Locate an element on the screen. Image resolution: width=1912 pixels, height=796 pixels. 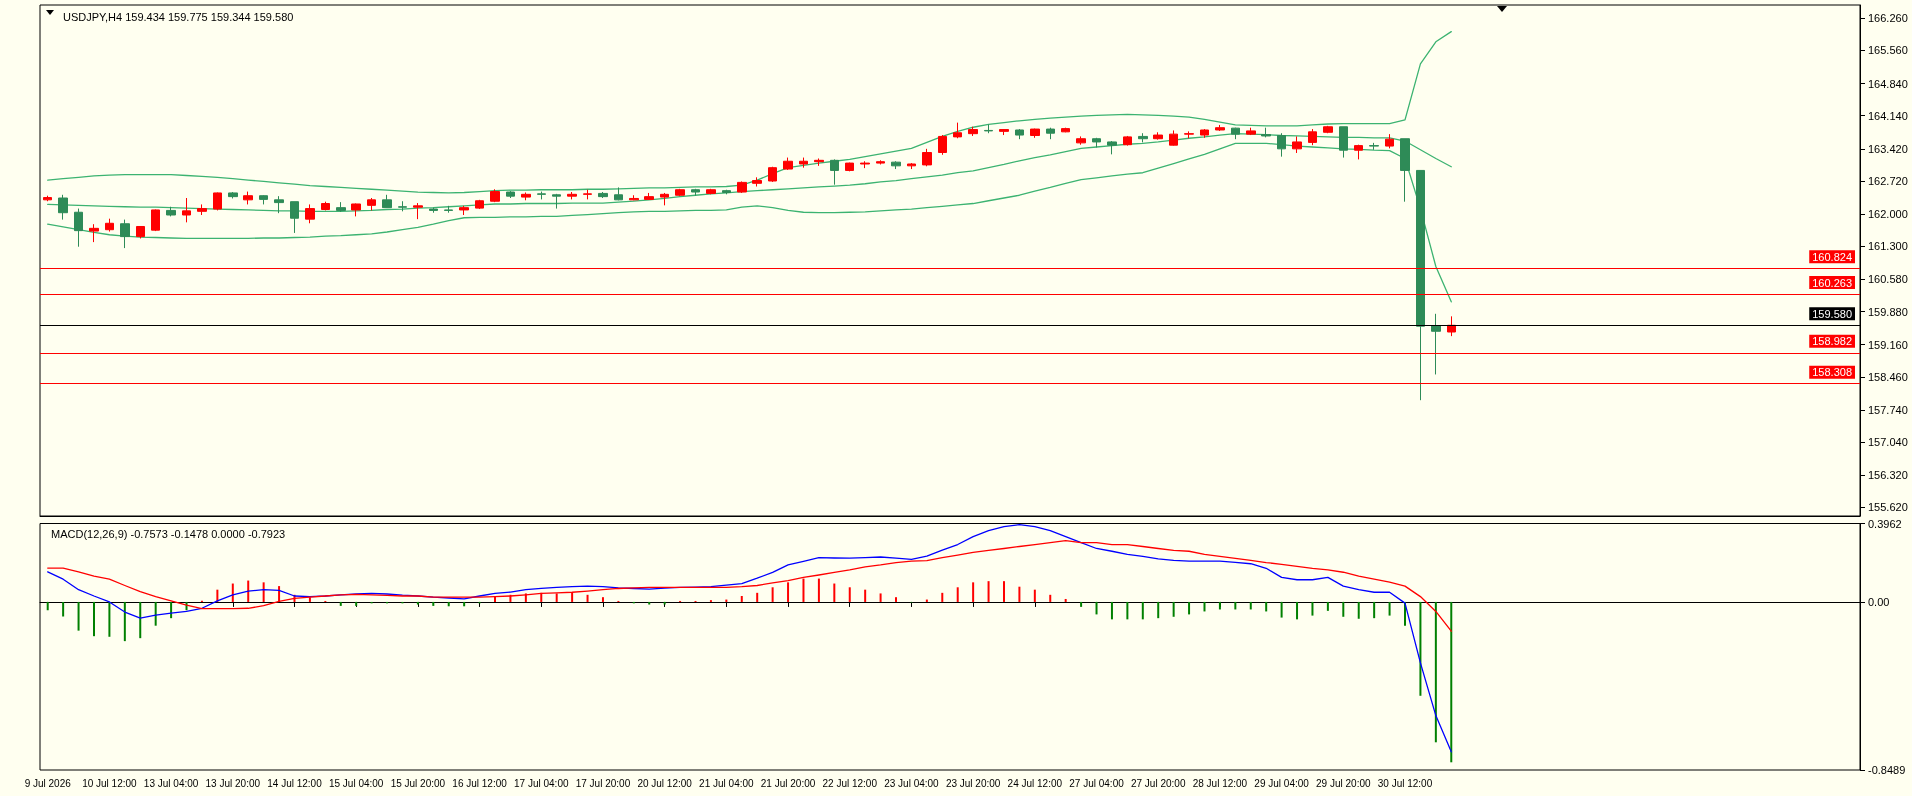
x-tick-label: 14 Jul 12:00 is located at coordinates (295, 783).